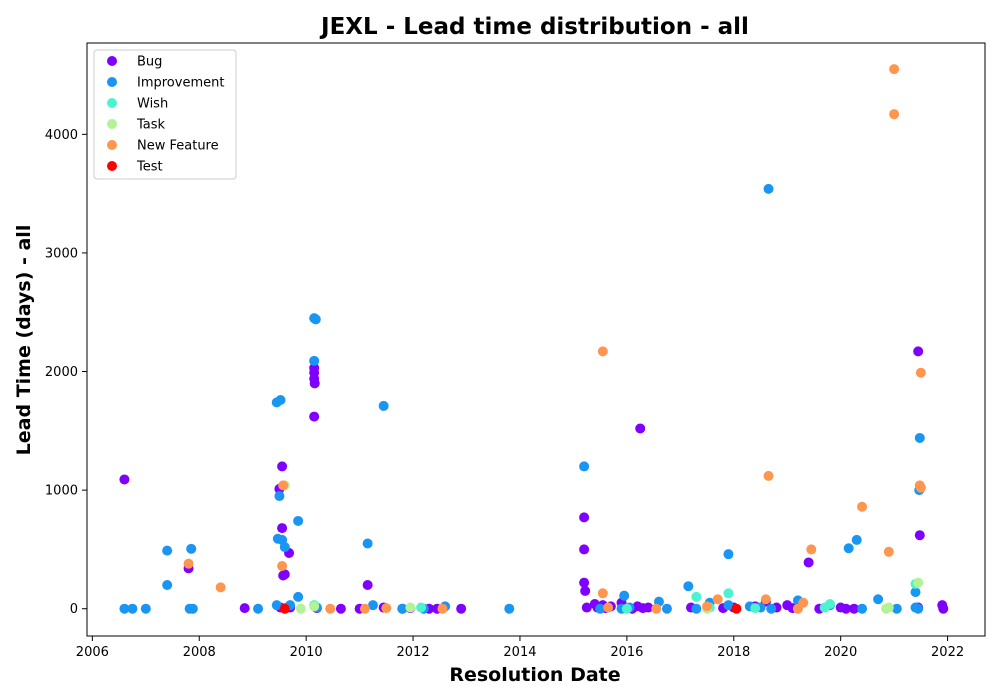  I want to click on legend-label: Improvement, so click(180, 83).